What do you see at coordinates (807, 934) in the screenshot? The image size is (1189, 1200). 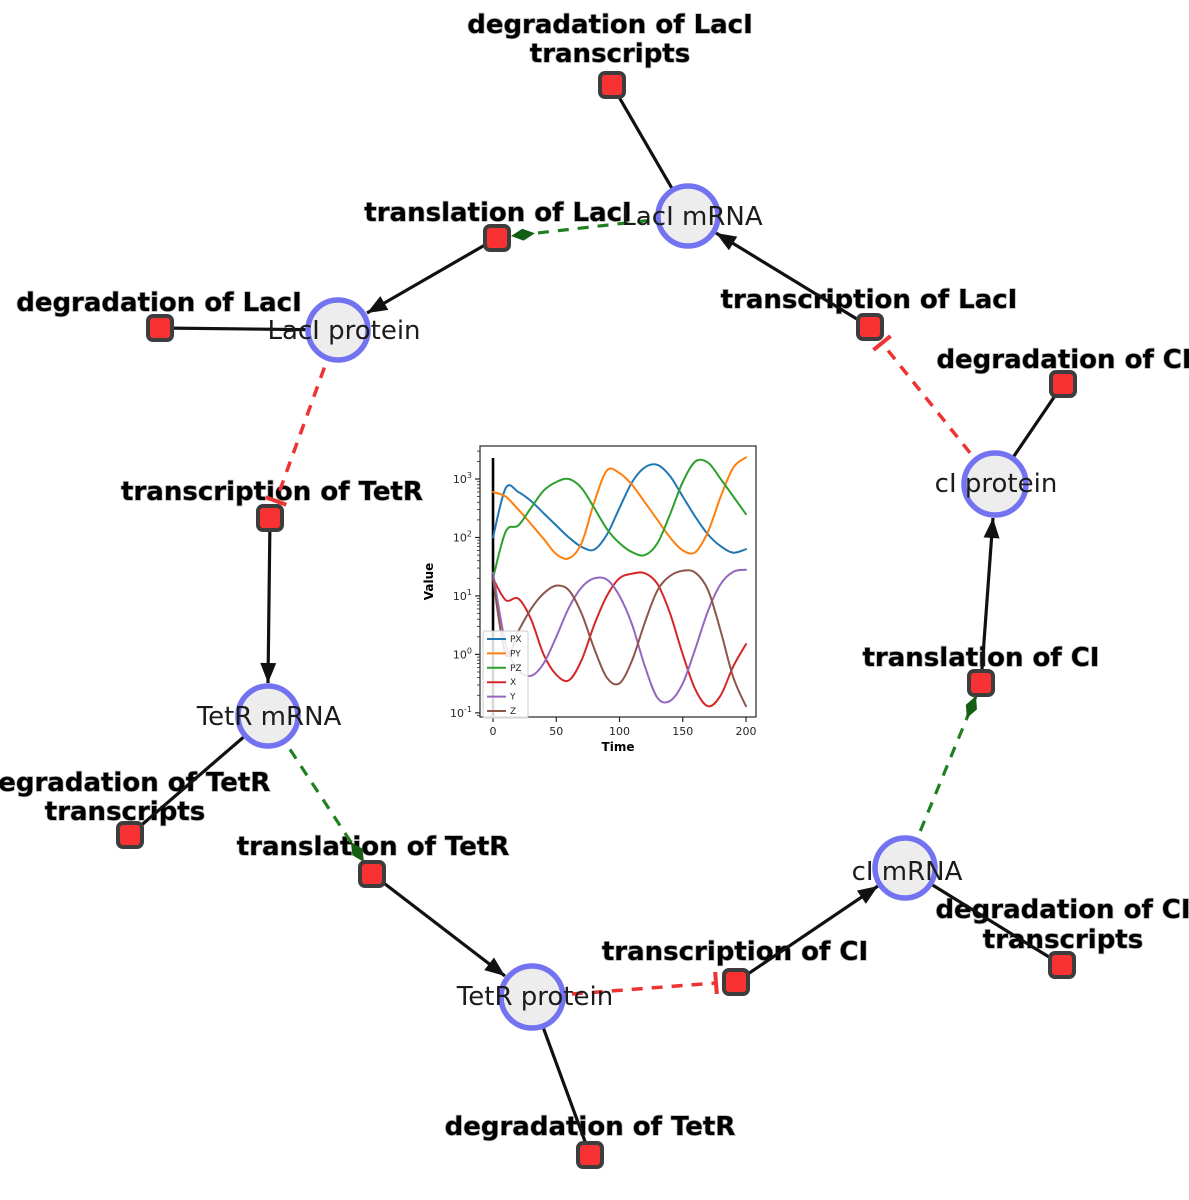 I see `edge-transcription-CI-produces-mRNA` at bounding box center [807, 934].